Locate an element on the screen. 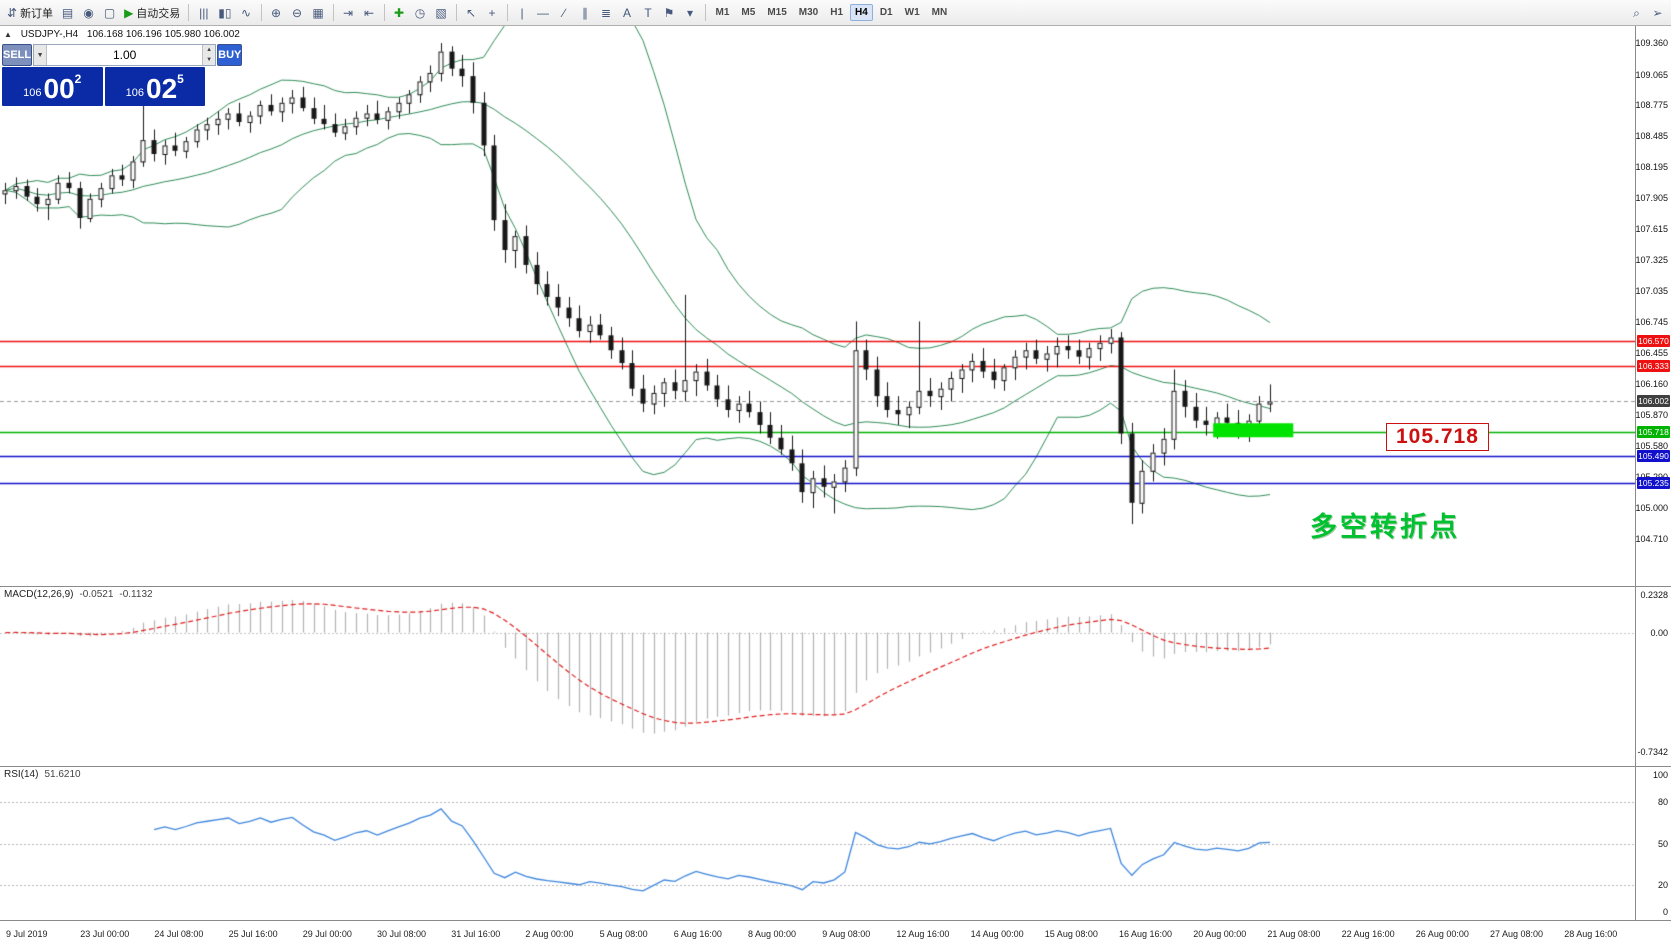 Image resolution: width=1671 pixels, height=948 pixels. macd-signal-value: -0.1132 is located at coordinates (136, 594).